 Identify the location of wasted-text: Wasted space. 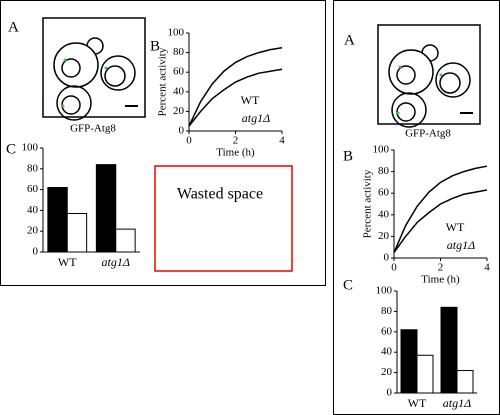
(220, 194).